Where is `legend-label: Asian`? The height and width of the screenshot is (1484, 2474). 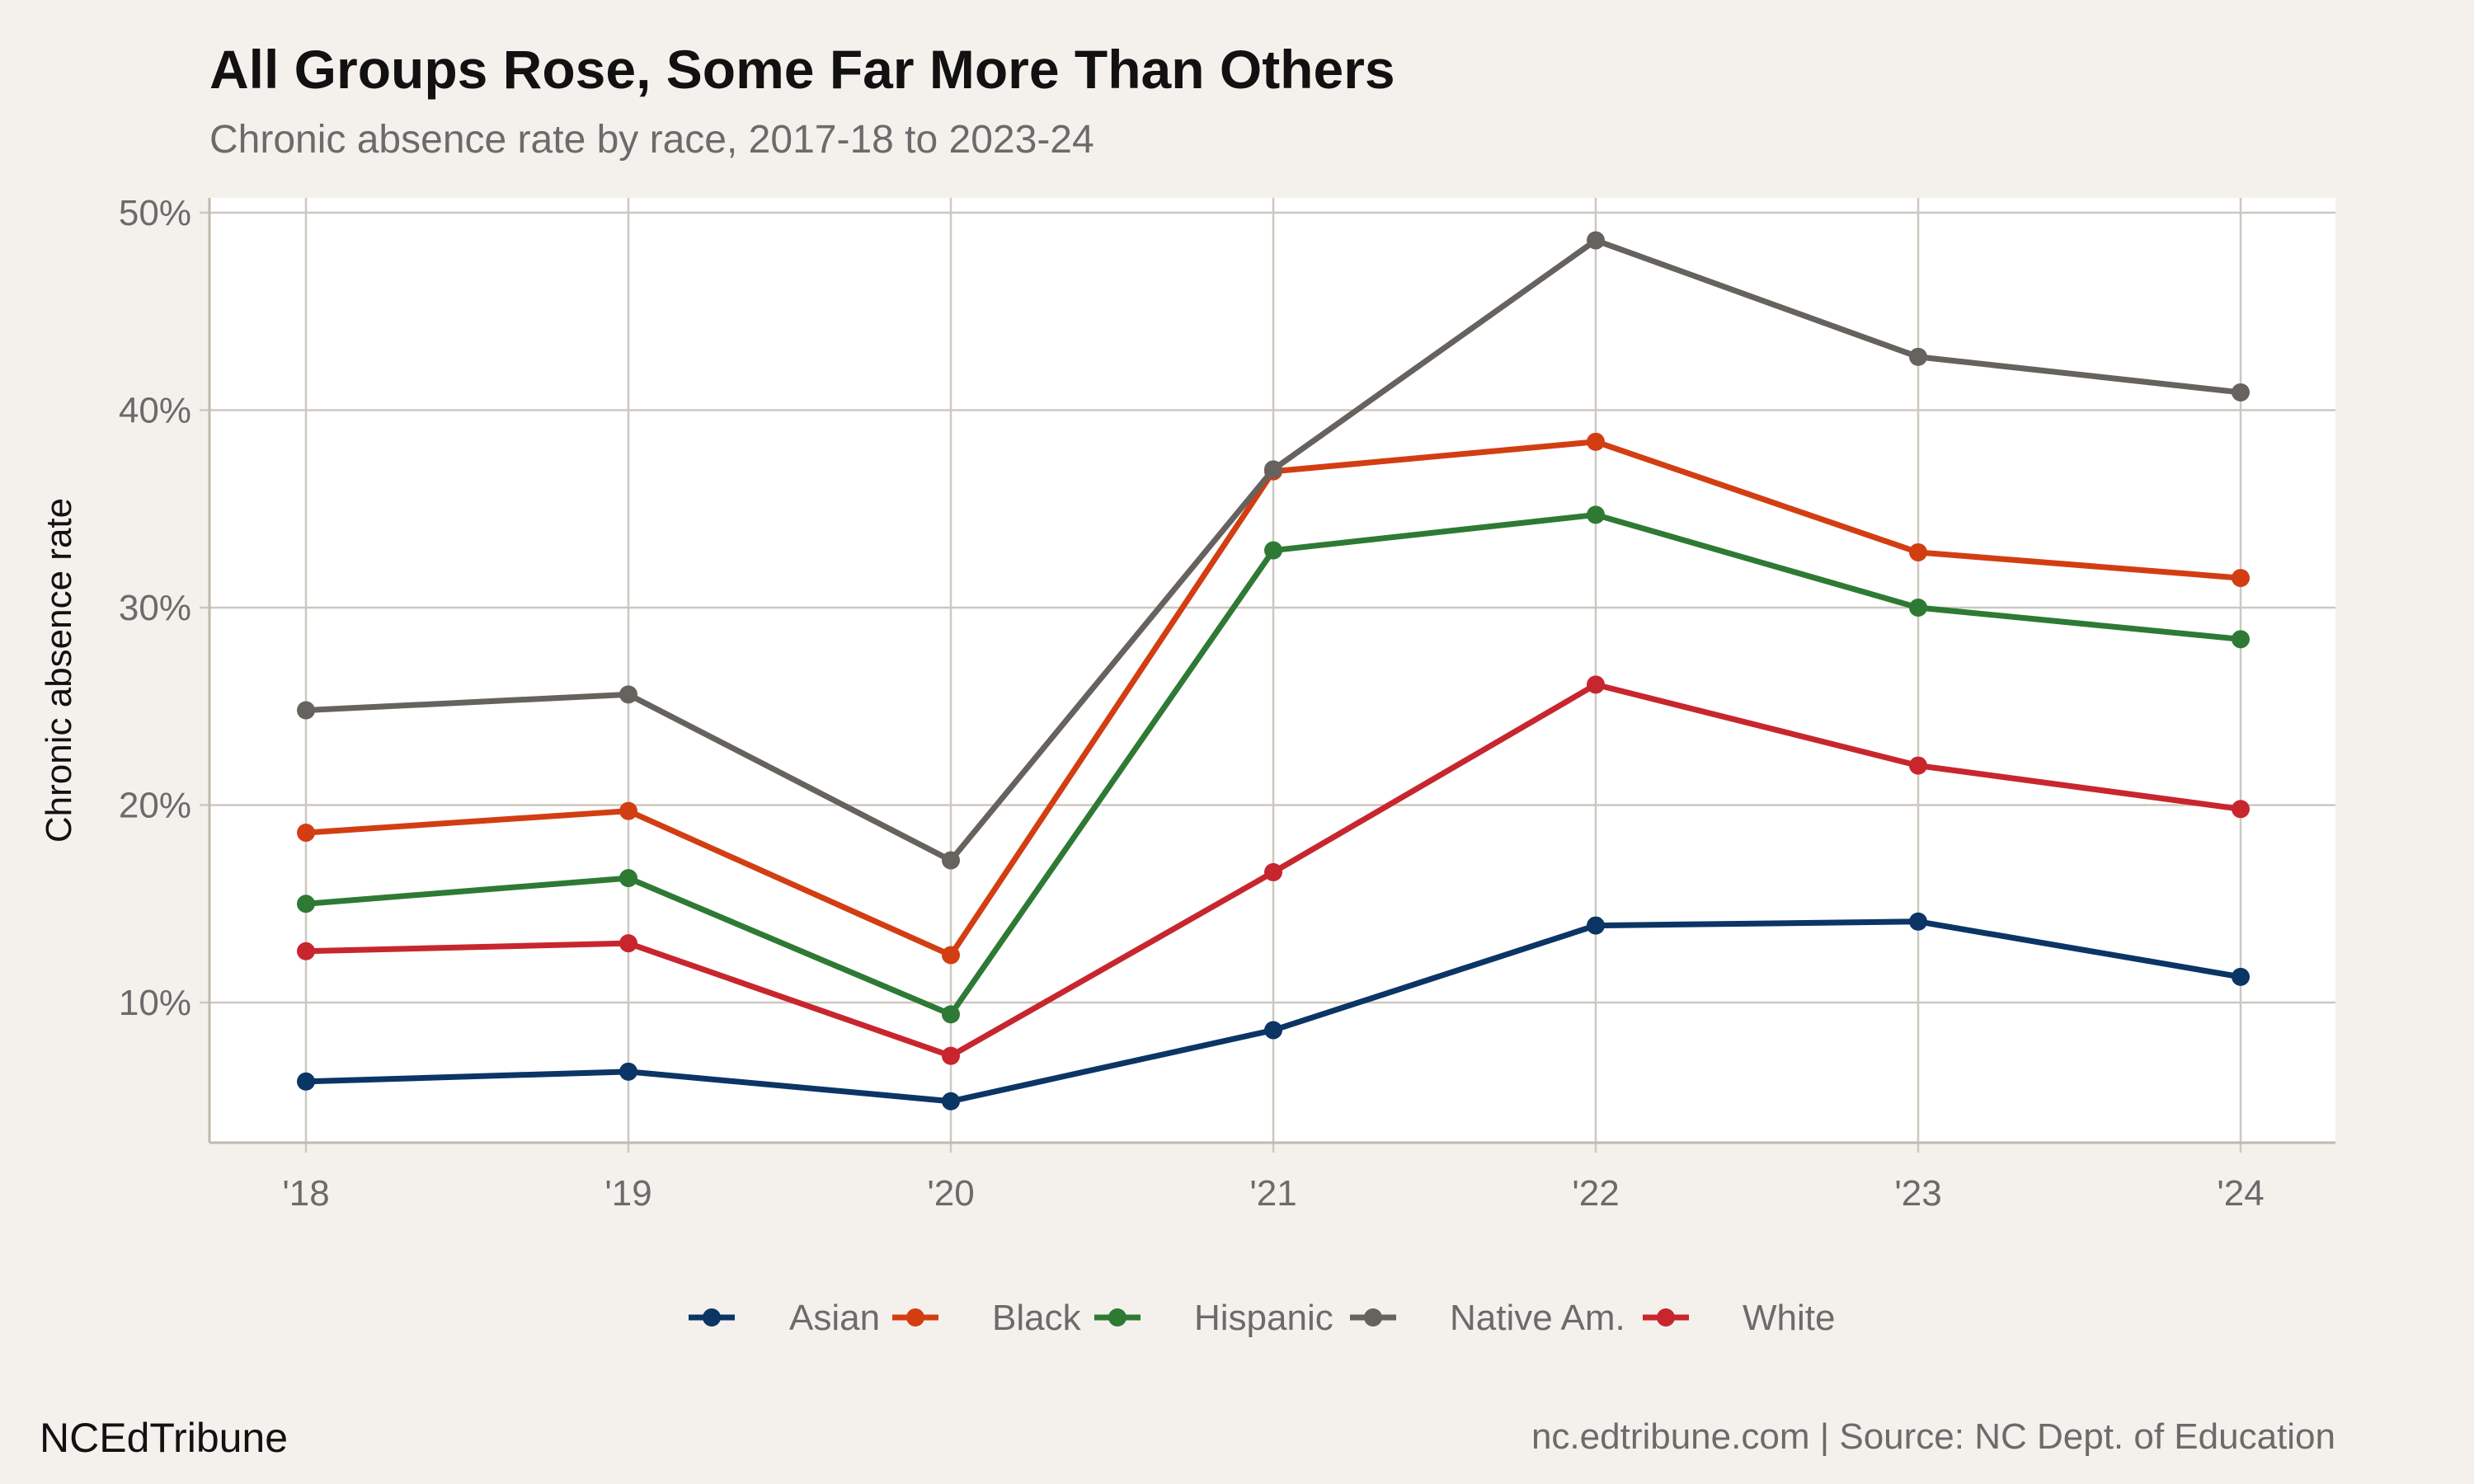
legend-label: Asian is located at coordinates (834, 1318).